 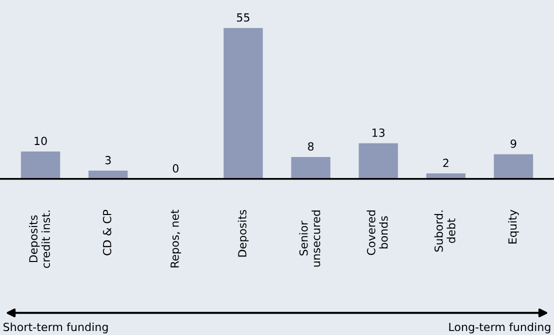 I want to click on x-tick-label: Senior unsecured, so click(x=309, y=238).